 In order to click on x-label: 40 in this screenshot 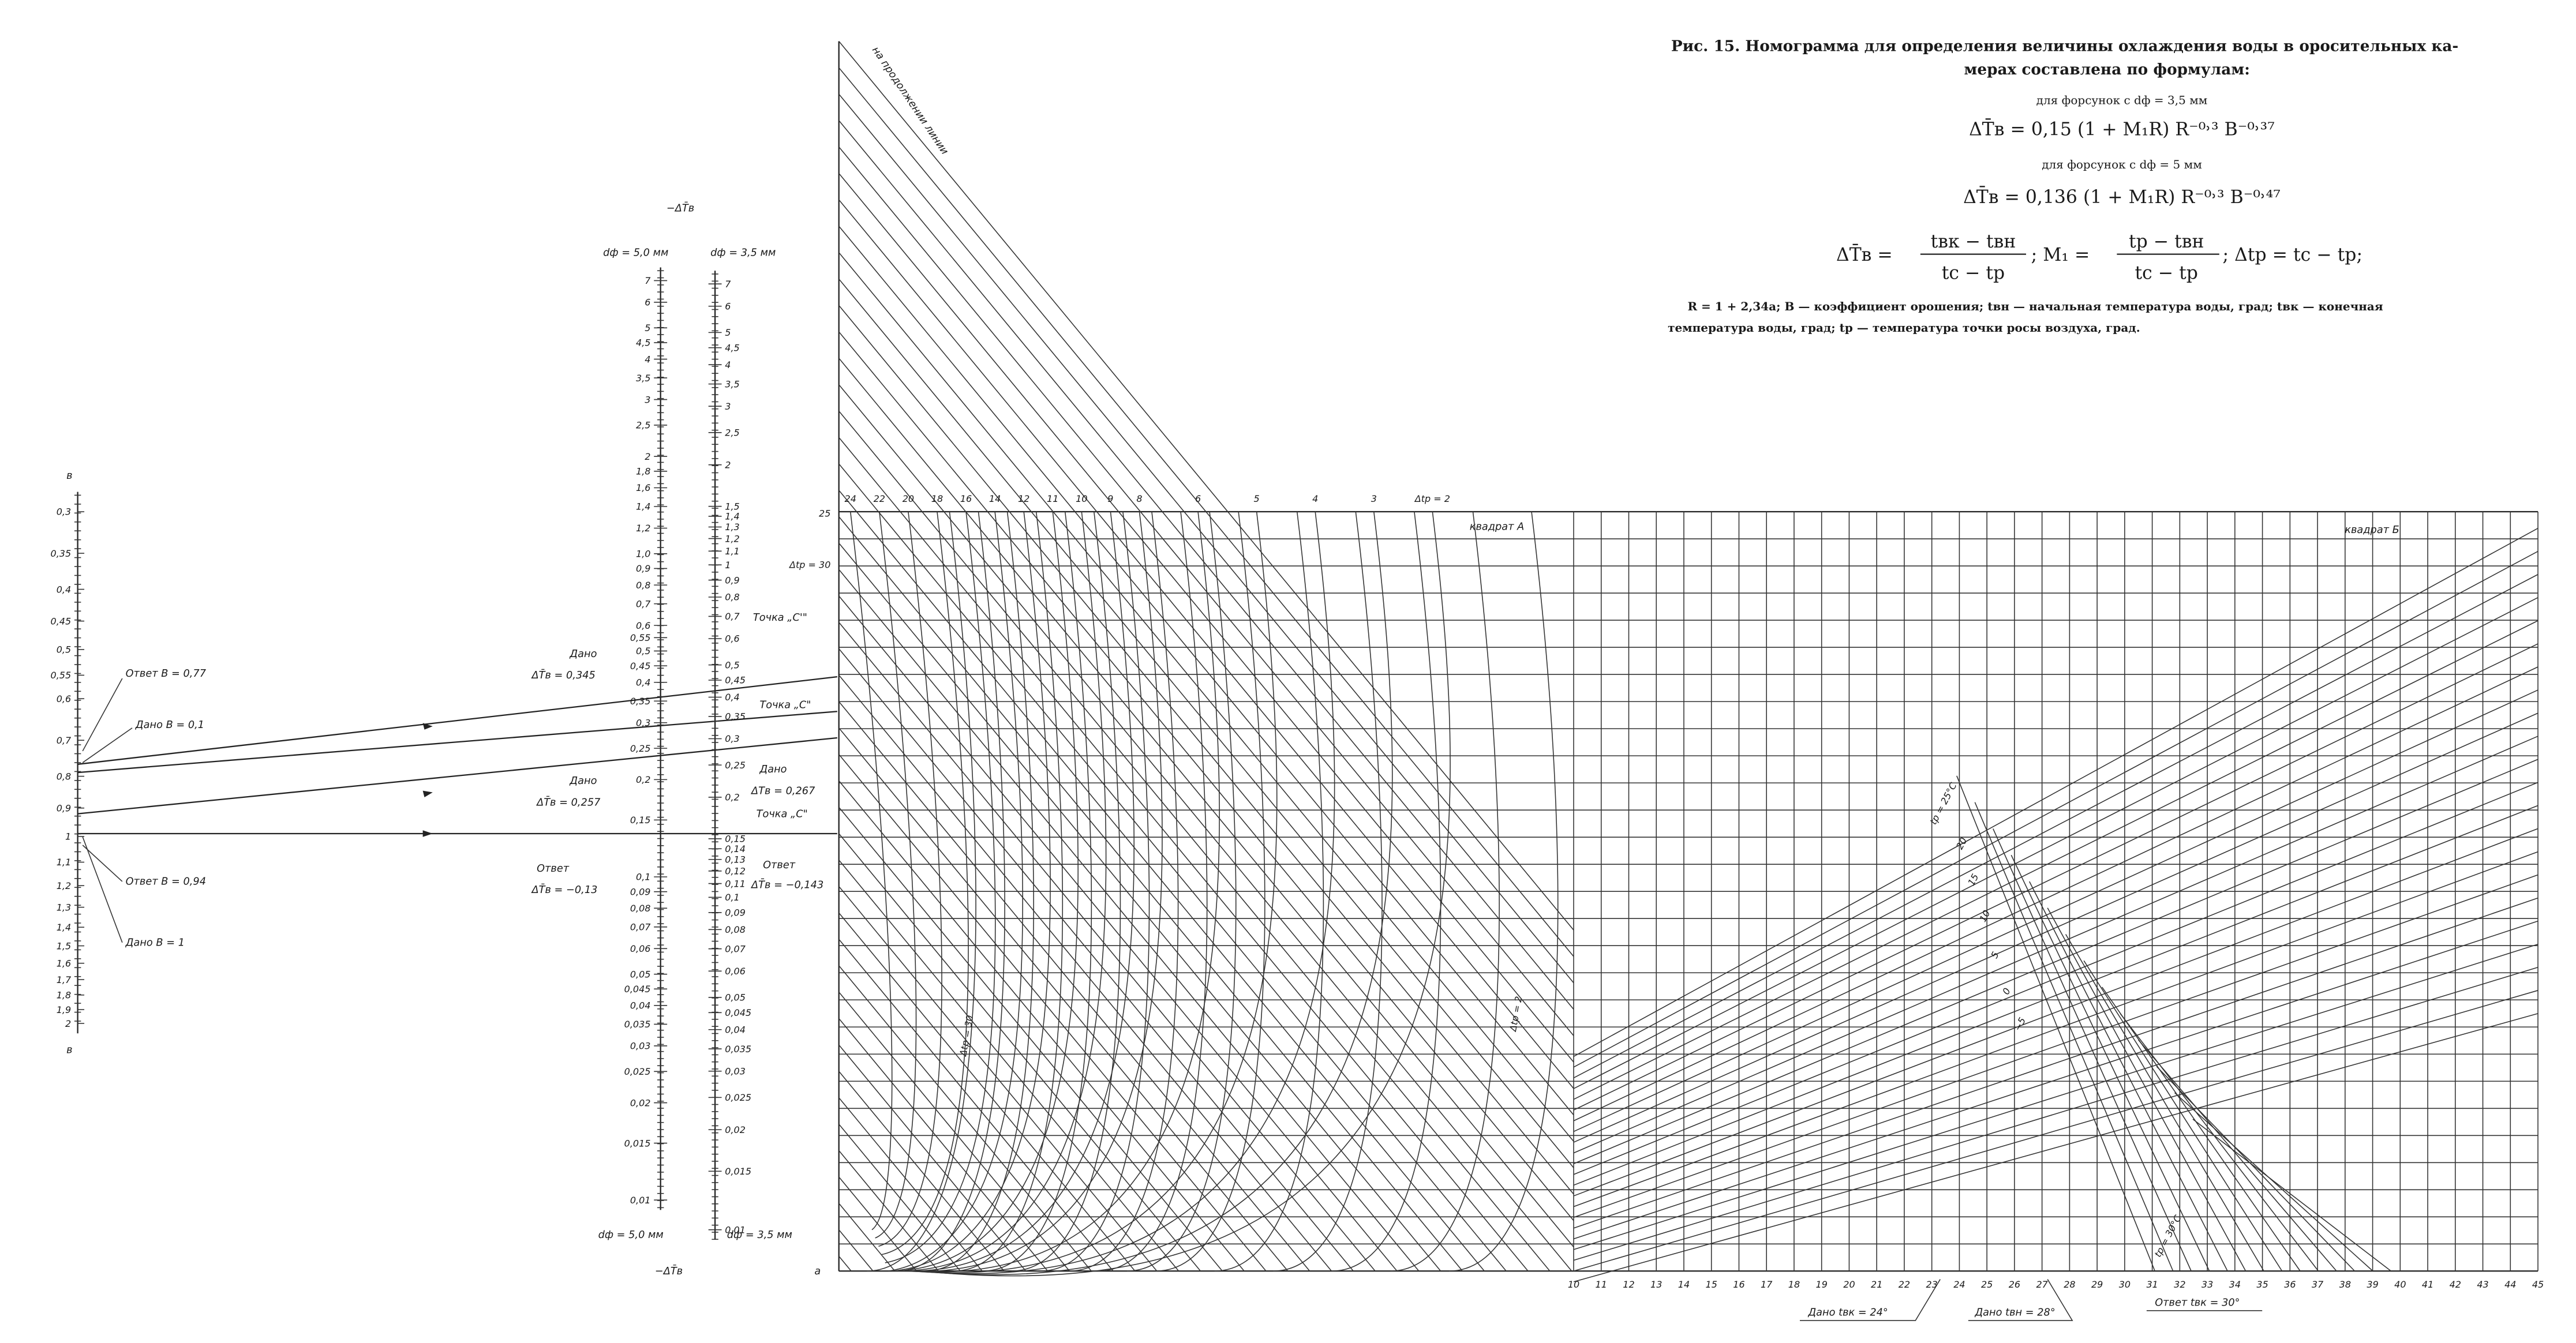, I will do `click(2400, 1284)`.